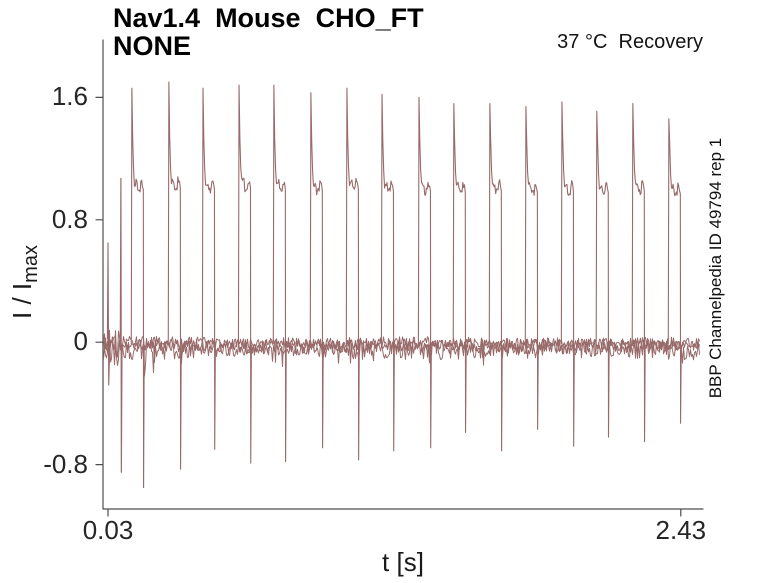 The image size is (778, 583). Describe the element at coordinates (152, 46) in the screenshot. I see `chart-title-line2: NONE` at that location.